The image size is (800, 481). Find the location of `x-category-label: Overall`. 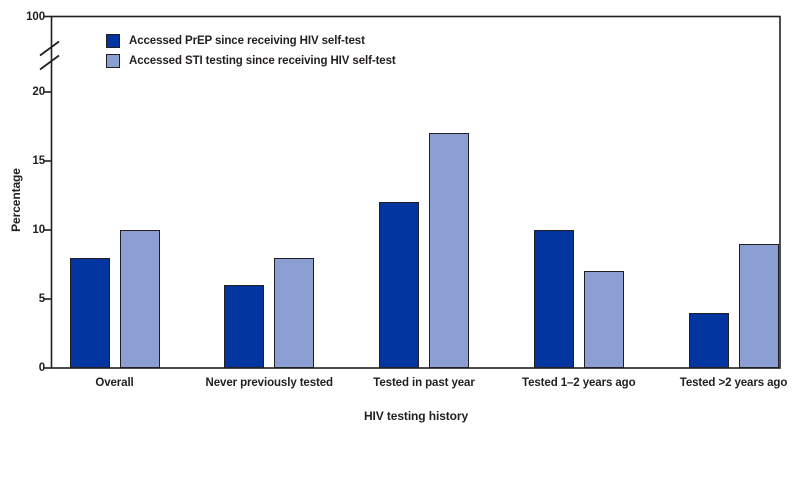

x-category-label: Overall is located at coordinates (114, 383).